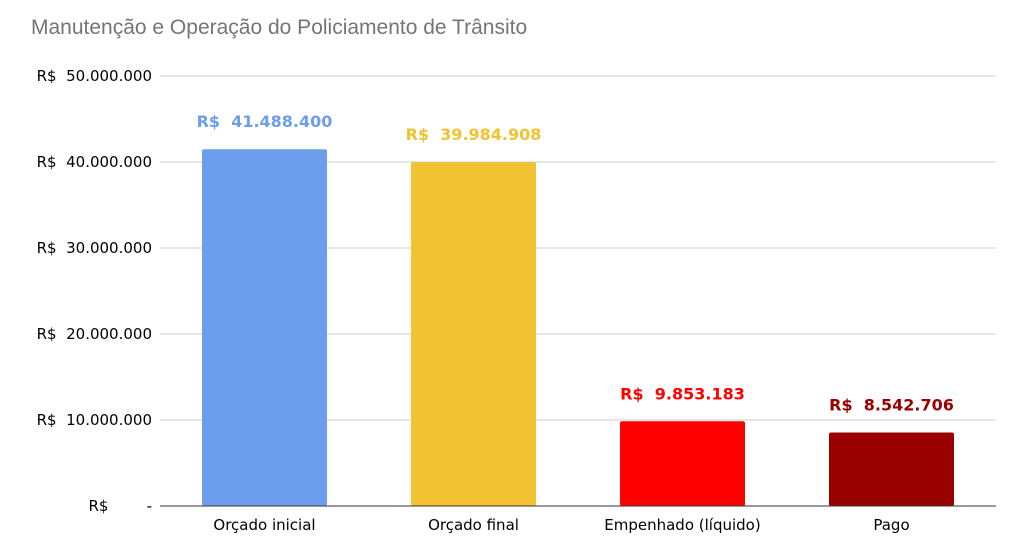 This screenshot has width=1023, height=558. I want to click on category-label-1: Orçado inicial, so click(264, 525).